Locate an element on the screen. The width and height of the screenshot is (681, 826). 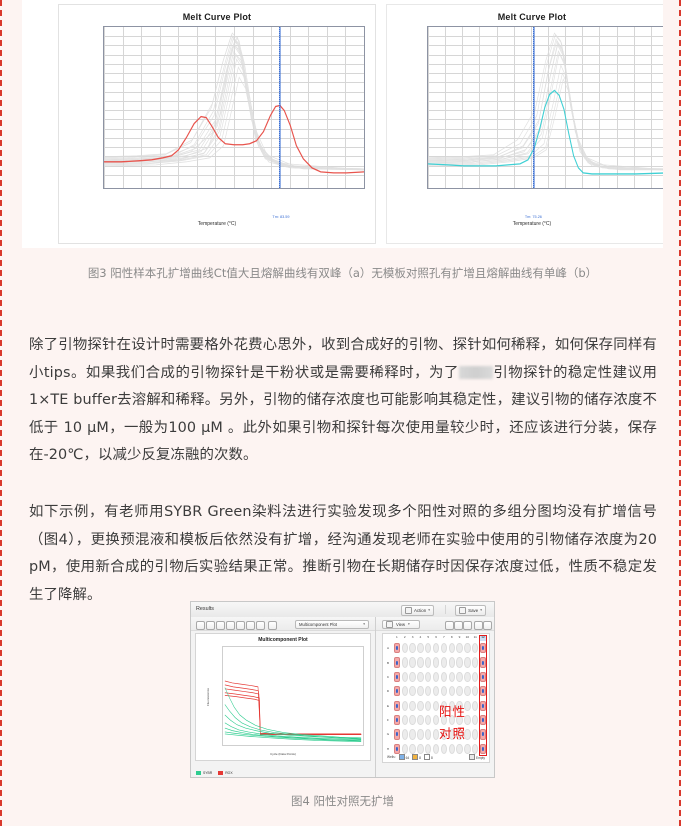
plate-well-H11 is located at coordinates (475, 749).